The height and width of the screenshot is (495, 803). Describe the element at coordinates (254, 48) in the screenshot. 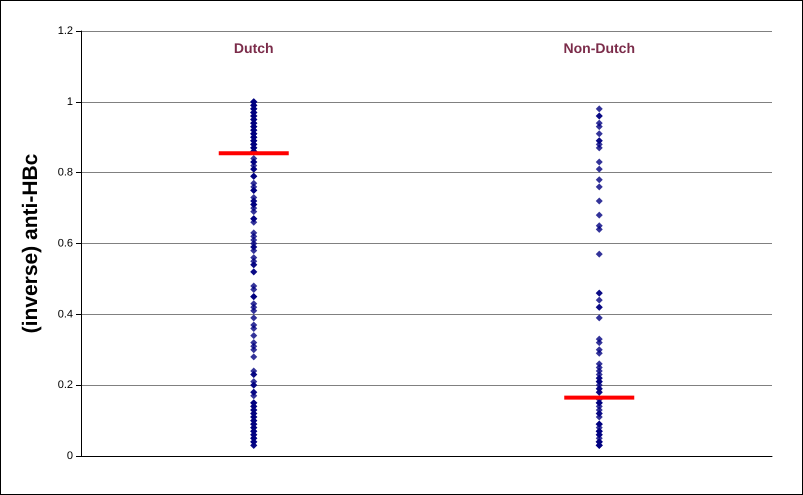

I see `x-tick-label: Dutch` at that location.